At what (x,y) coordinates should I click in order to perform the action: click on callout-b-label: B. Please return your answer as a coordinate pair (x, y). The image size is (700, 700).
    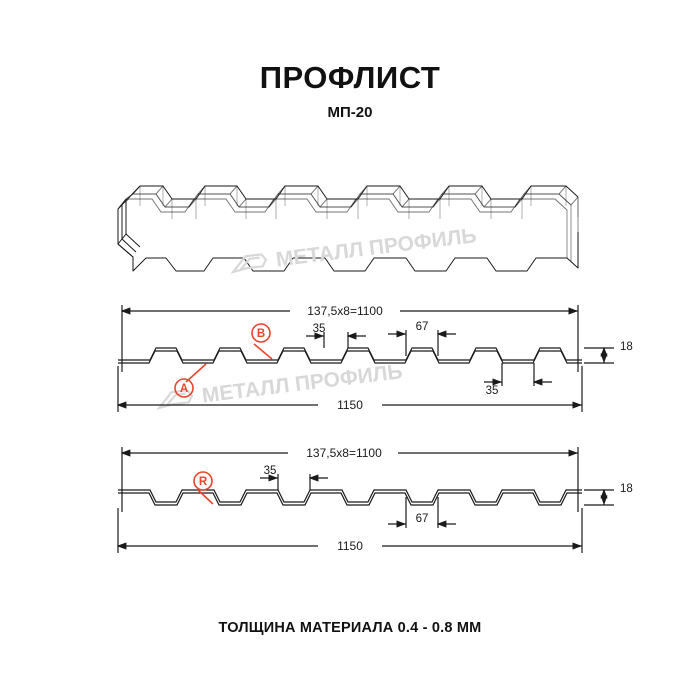
    Looking at the image, I should click on (261, 334).